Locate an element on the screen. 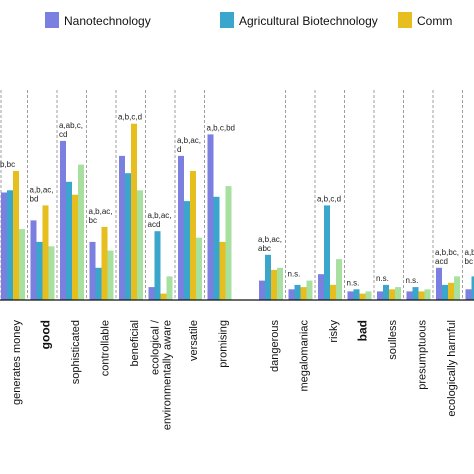 This screenshot has width=474, height=474. x-tick-label: ecological /environmentally aware is located at coordinates (161, 374).